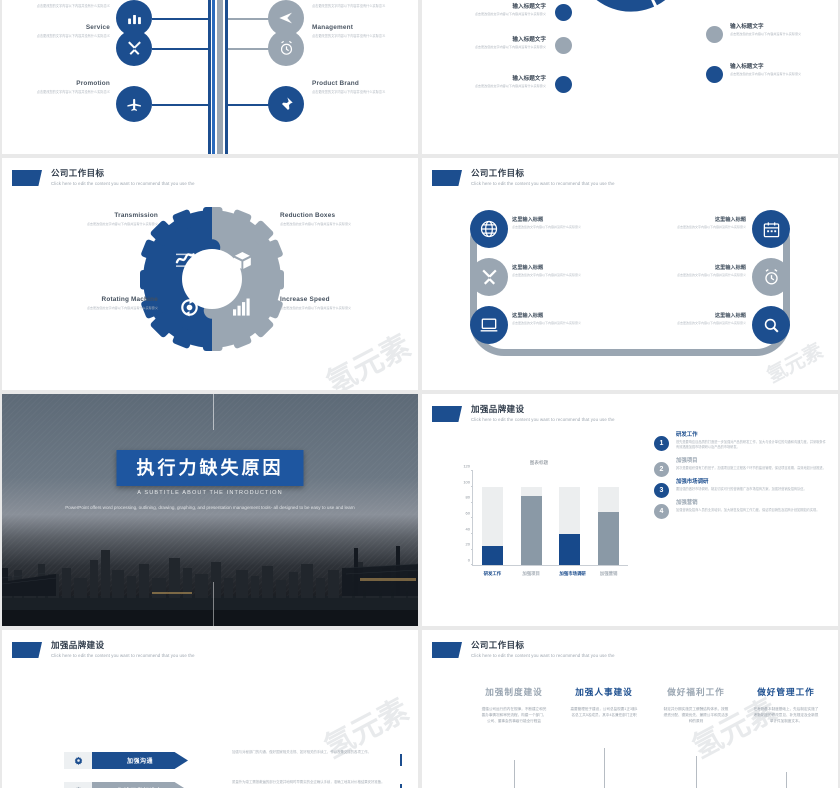 The width and height of the screenshot is (840, 788). I want to click on page-title: 公司工作目标, so click(78, 173).